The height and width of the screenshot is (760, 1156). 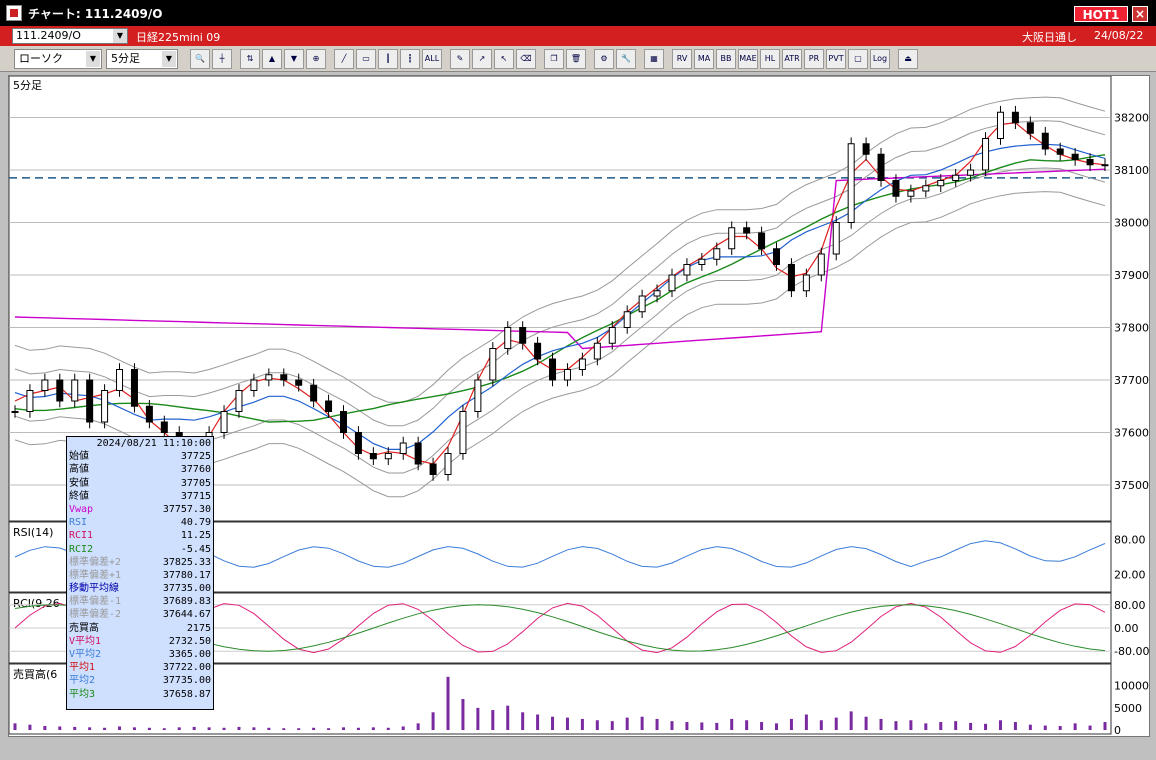 I want to click on rsi-tick-label: 80.00, so click(x=1130, y=540).